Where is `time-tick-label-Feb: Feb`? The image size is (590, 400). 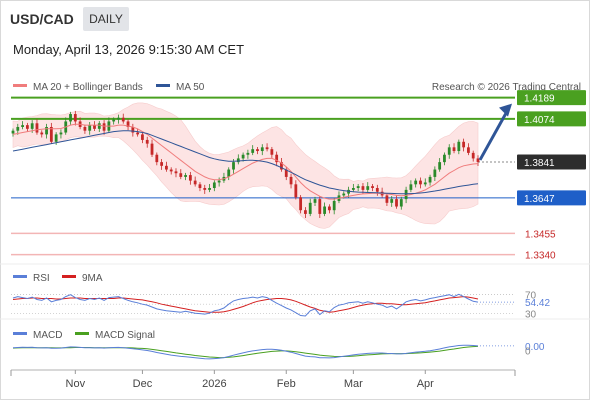 time-tick-label-Feb: Feb is located at coordinates (286, 384).